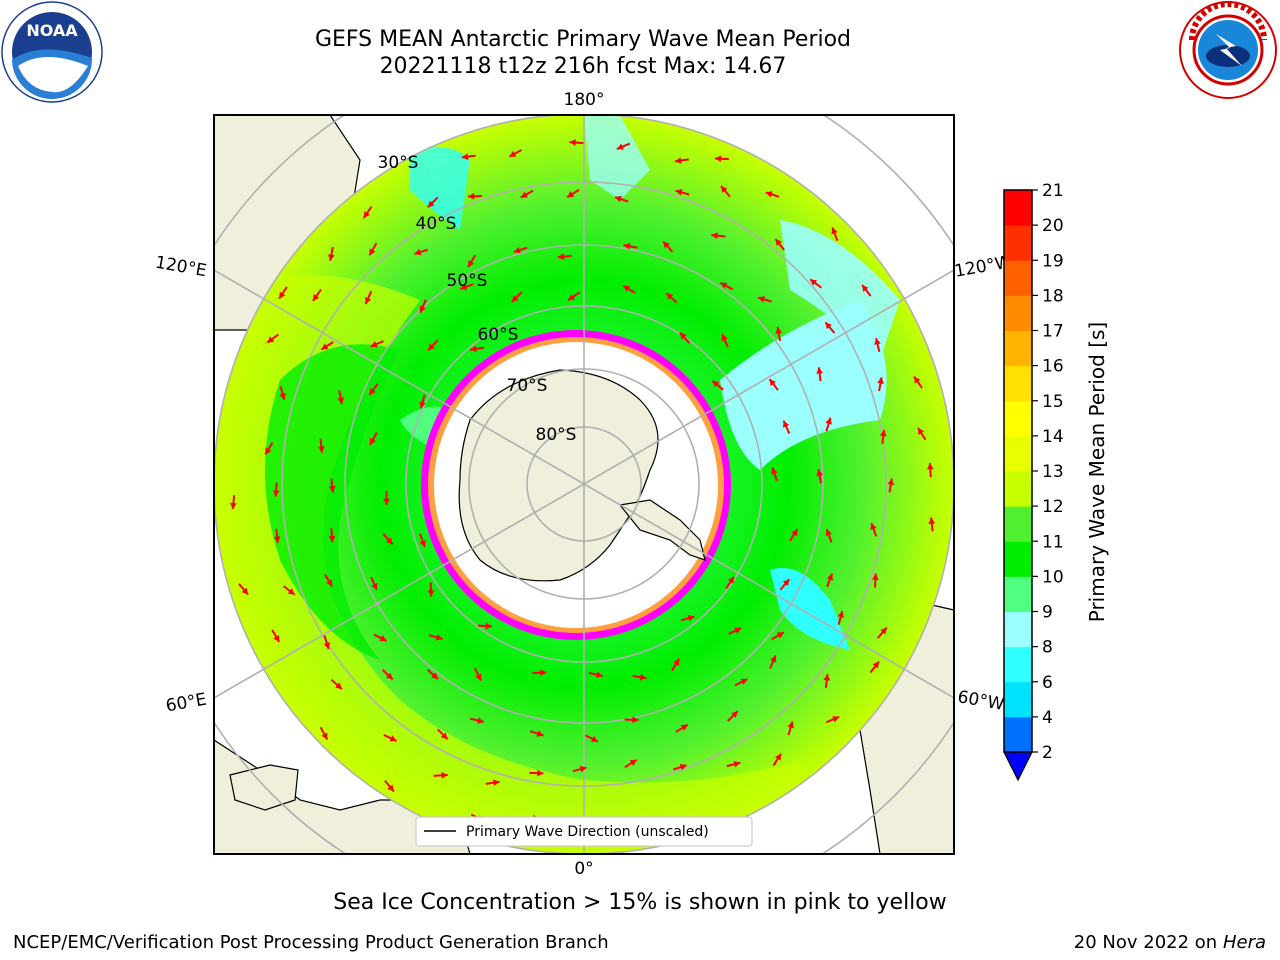  Describe the element at coordinates (583, 869) in the screenshot. I see `lon-label-0: 0°` at that location.